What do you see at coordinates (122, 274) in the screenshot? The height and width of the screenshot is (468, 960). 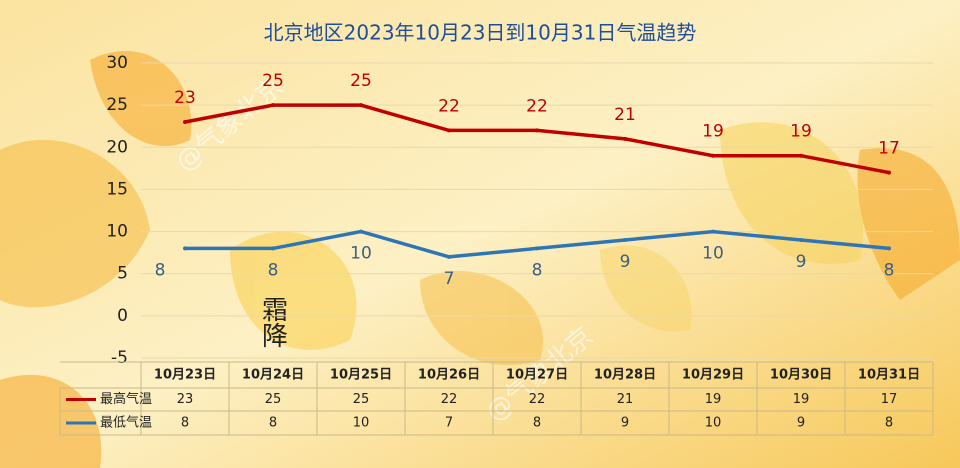 I see `y-tick-label: 5` at bounding box center [122, 274].